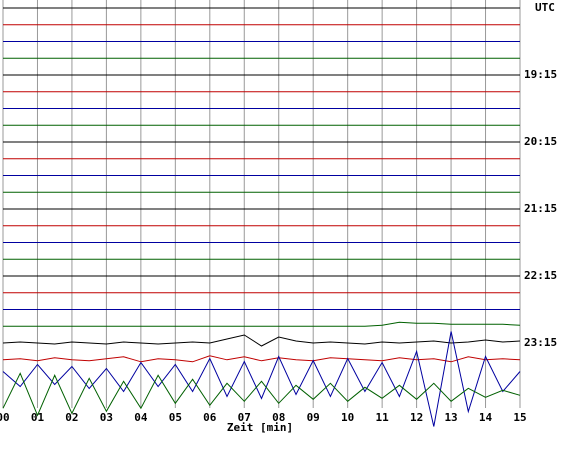 This screenshot has width=566, height=453. I want to click on x-tick-label: 01, so click(38, 417).